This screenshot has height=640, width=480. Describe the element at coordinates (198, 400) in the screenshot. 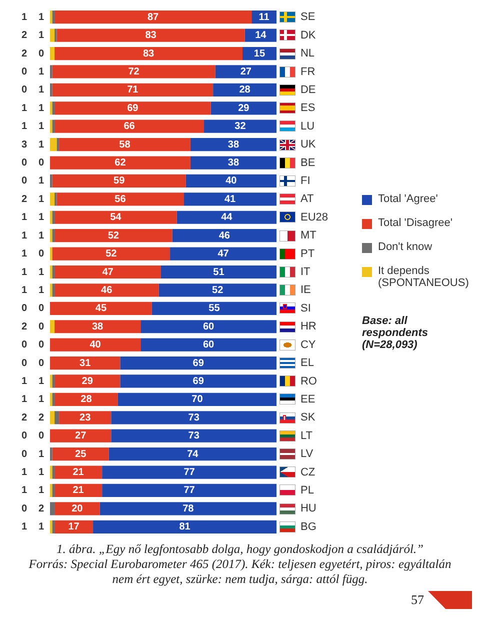

I see `data-label: 70` at that location.